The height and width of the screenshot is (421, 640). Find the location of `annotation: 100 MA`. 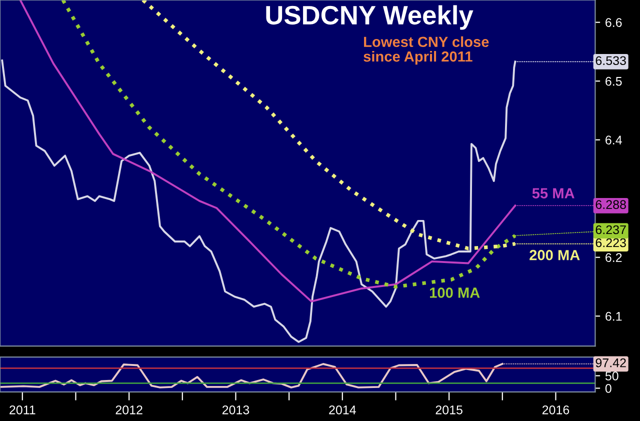

annotation: 100 MA is located at coordinates (455, 293).